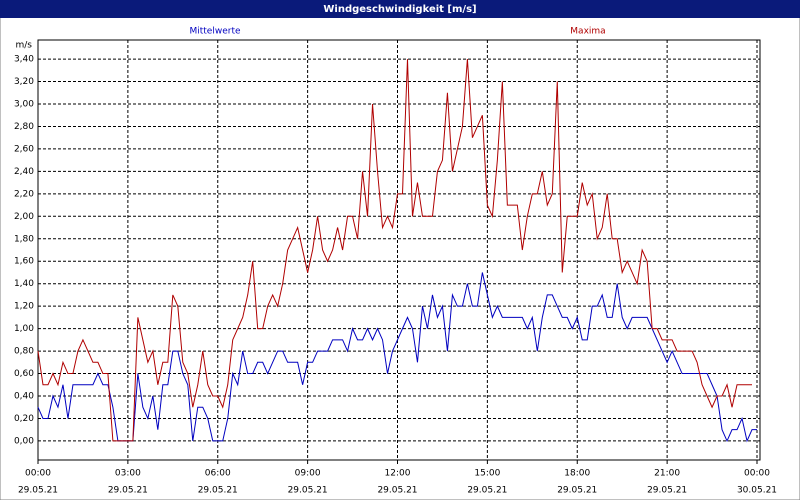 The image size is (800, 500). What do you see at coordinates (24, 172) in the screenshot?
I see `y-tick-label: 2,40` at bounding box center [24, 172].